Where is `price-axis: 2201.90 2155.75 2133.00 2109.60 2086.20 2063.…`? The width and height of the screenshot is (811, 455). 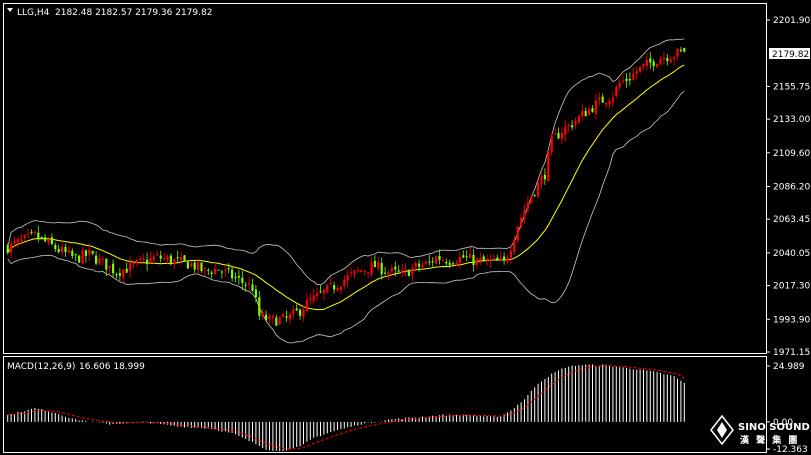 price-axis: 2201.90 2155.75 2133.00 2109.60 2086.20 2063.… is located at coordinates (788, 187).